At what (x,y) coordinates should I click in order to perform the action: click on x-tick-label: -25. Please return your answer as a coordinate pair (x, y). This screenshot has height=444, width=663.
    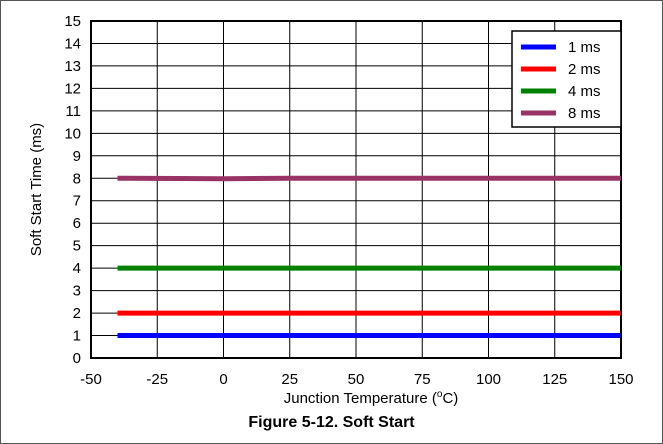
    Looking at the image, I should click on (157, 379).